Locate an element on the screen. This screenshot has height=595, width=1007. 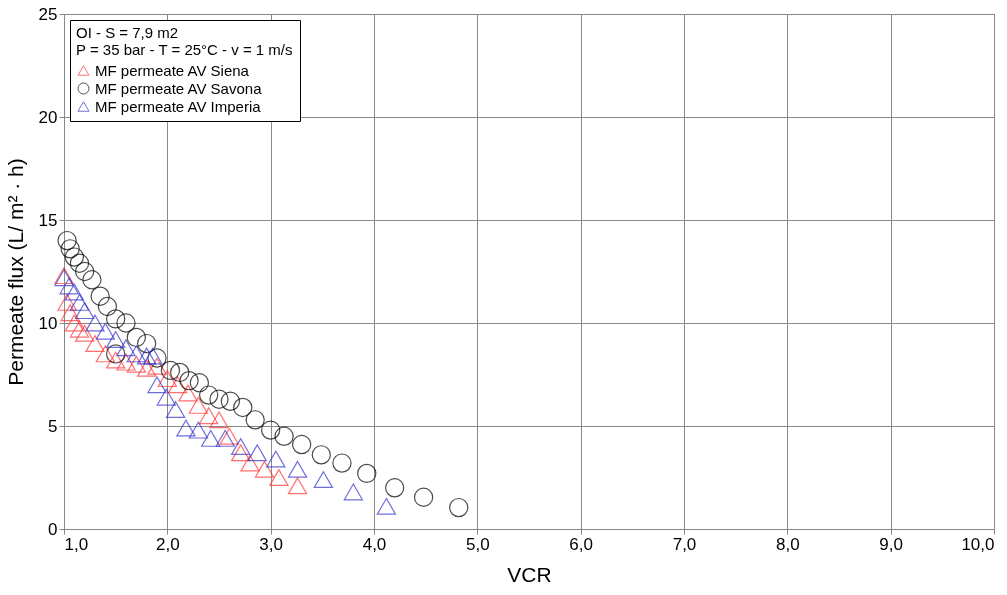
y-tick-label: 5 is located at coordinates (53, 426).